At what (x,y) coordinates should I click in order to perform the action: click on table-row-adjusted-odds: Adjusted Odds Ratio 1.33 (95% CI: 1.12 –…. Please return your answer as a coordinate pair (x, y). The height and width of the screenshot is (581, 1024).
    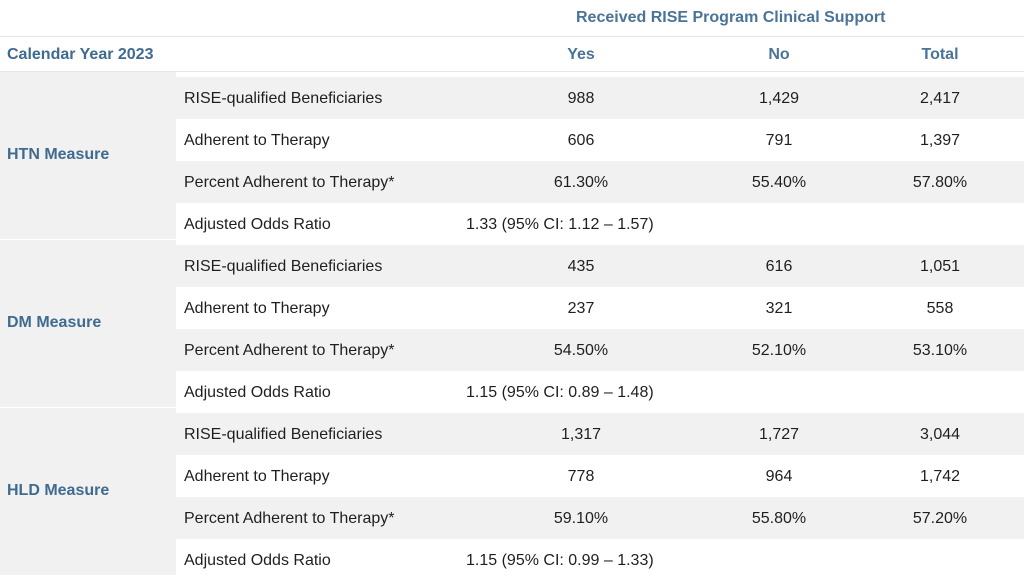
    Looking at the image, I should click on (600, 224).